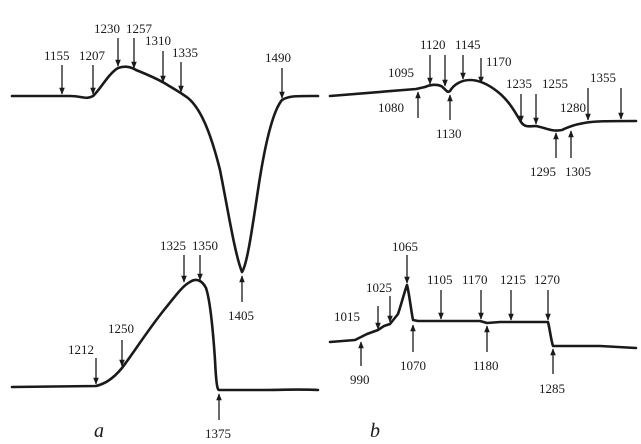 The height and width of the screenshot is (444, 641). I want to click on label-1170b: 1170, so click(475, 279).